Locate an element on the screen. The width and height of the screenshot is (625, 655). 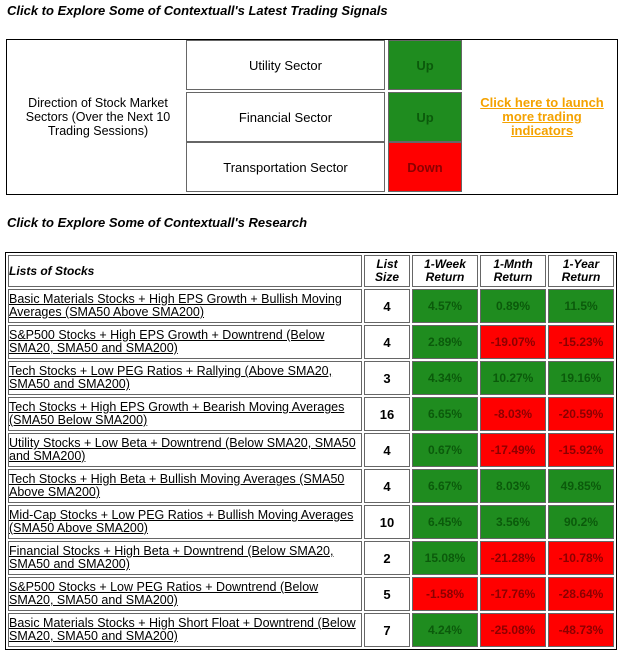
year-return-cell: 11.5% is located at coordinates (581, 306).